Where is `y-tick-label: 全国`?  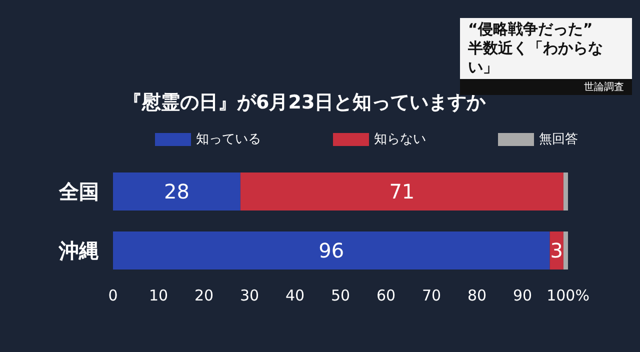 y-tick-label: 全国 is located at coordinates (78, 192).